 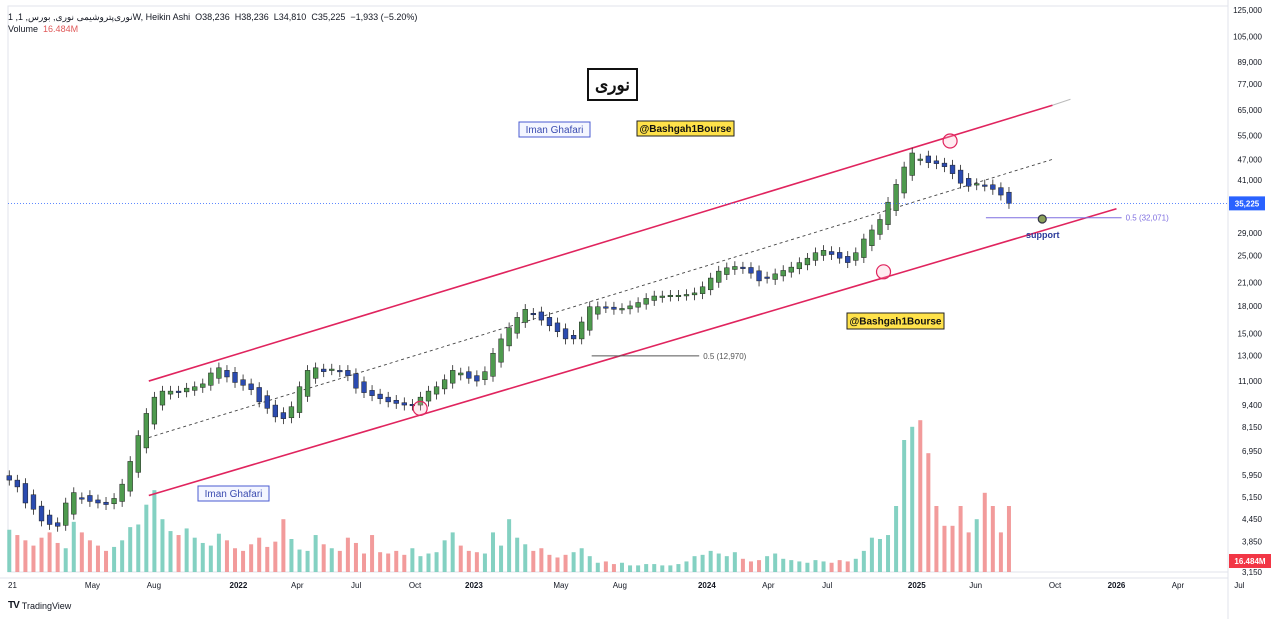 I want to click on price-tick-label: 8,150, so click(x=1252, y=427).